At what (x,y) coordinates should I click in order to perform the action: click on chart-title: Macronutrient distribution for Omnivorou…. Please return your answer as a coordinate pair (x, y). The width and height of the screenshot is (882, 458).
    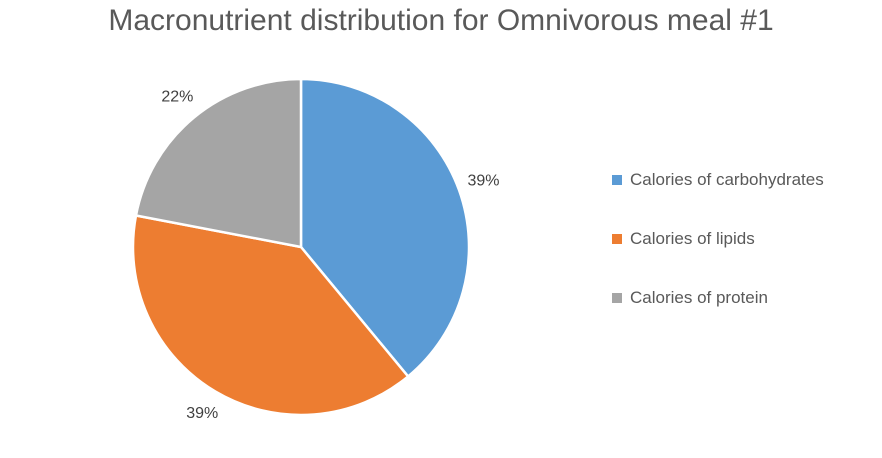
    Looking at the image, I should click on (441, 20).